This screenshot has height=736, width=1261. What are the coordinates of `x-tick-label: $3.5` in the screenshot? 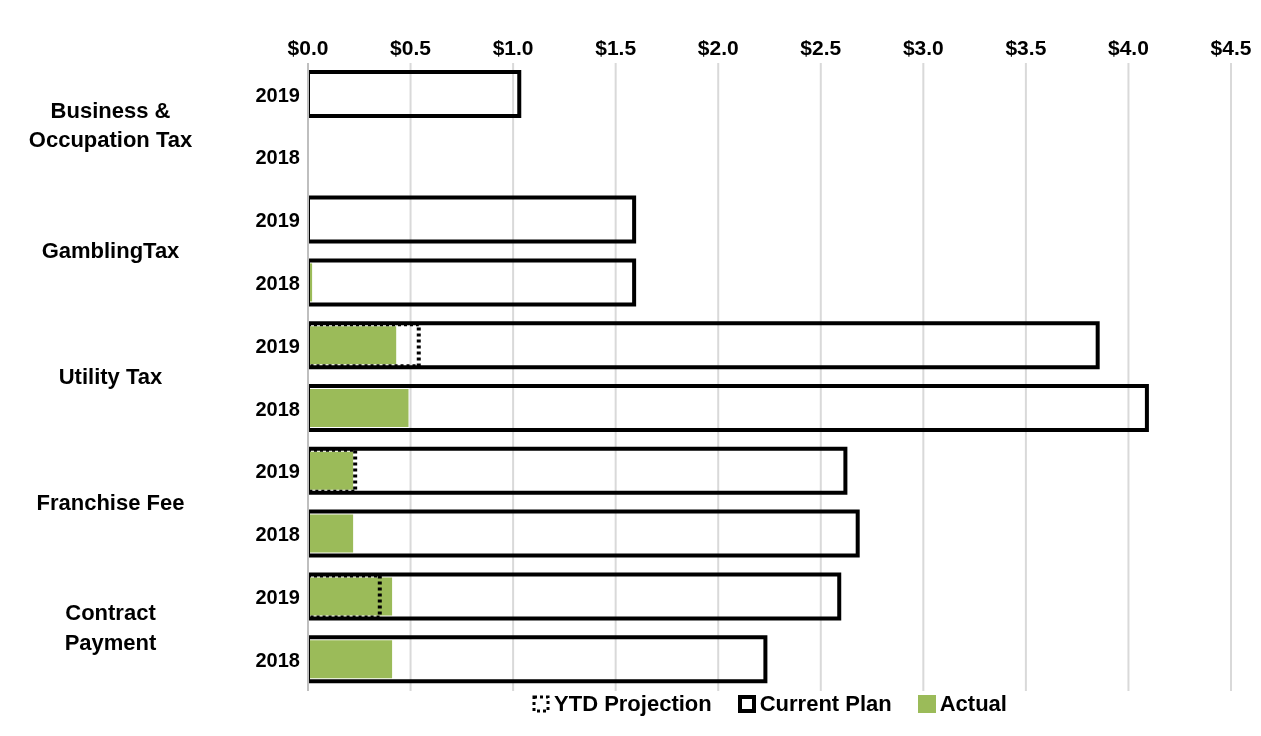 It's located at (1026, 47).